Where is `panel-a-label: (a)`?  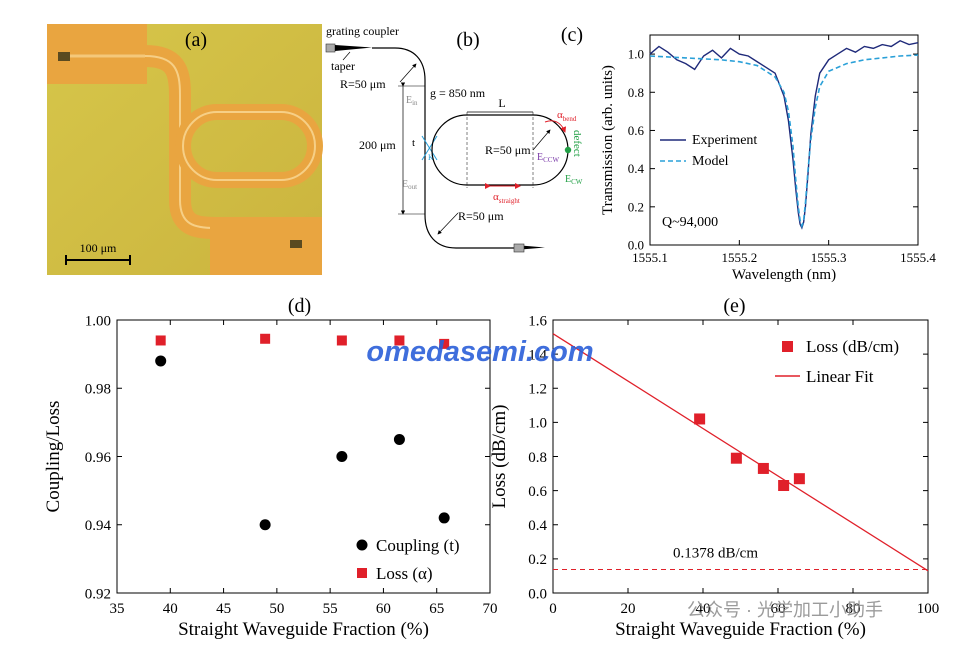
panel-a-label: (a) is located at coordinates (196, 40).